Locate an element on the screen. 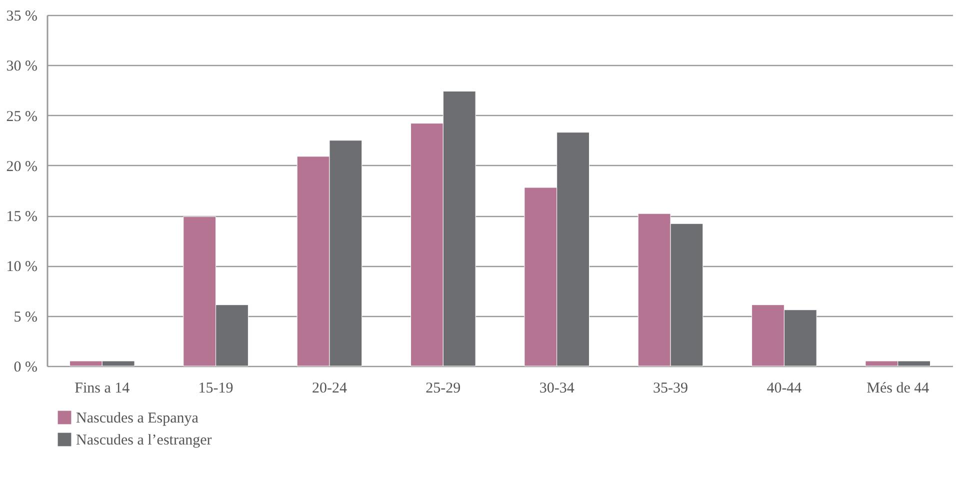 The image size is (971, 492). y-tick-label: 0 % is located at coordinates (26, 368).